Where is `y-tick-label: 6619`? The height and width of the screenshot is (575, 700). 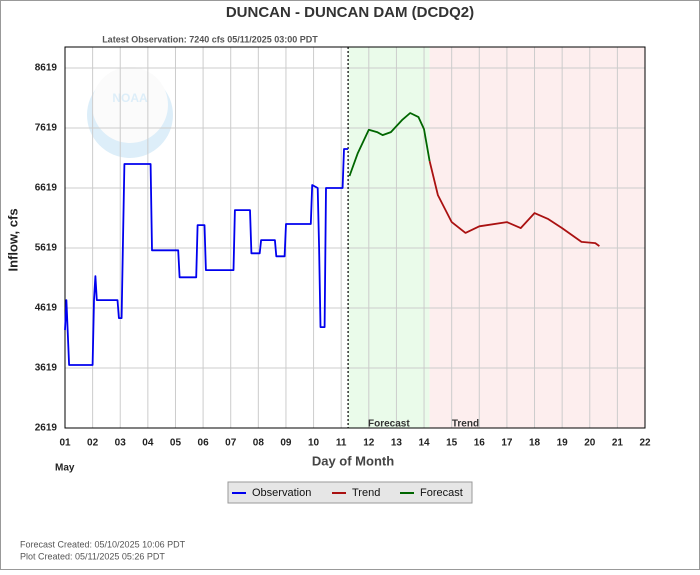 y-tick-label: 6619 is located at coordinates (46, 188).